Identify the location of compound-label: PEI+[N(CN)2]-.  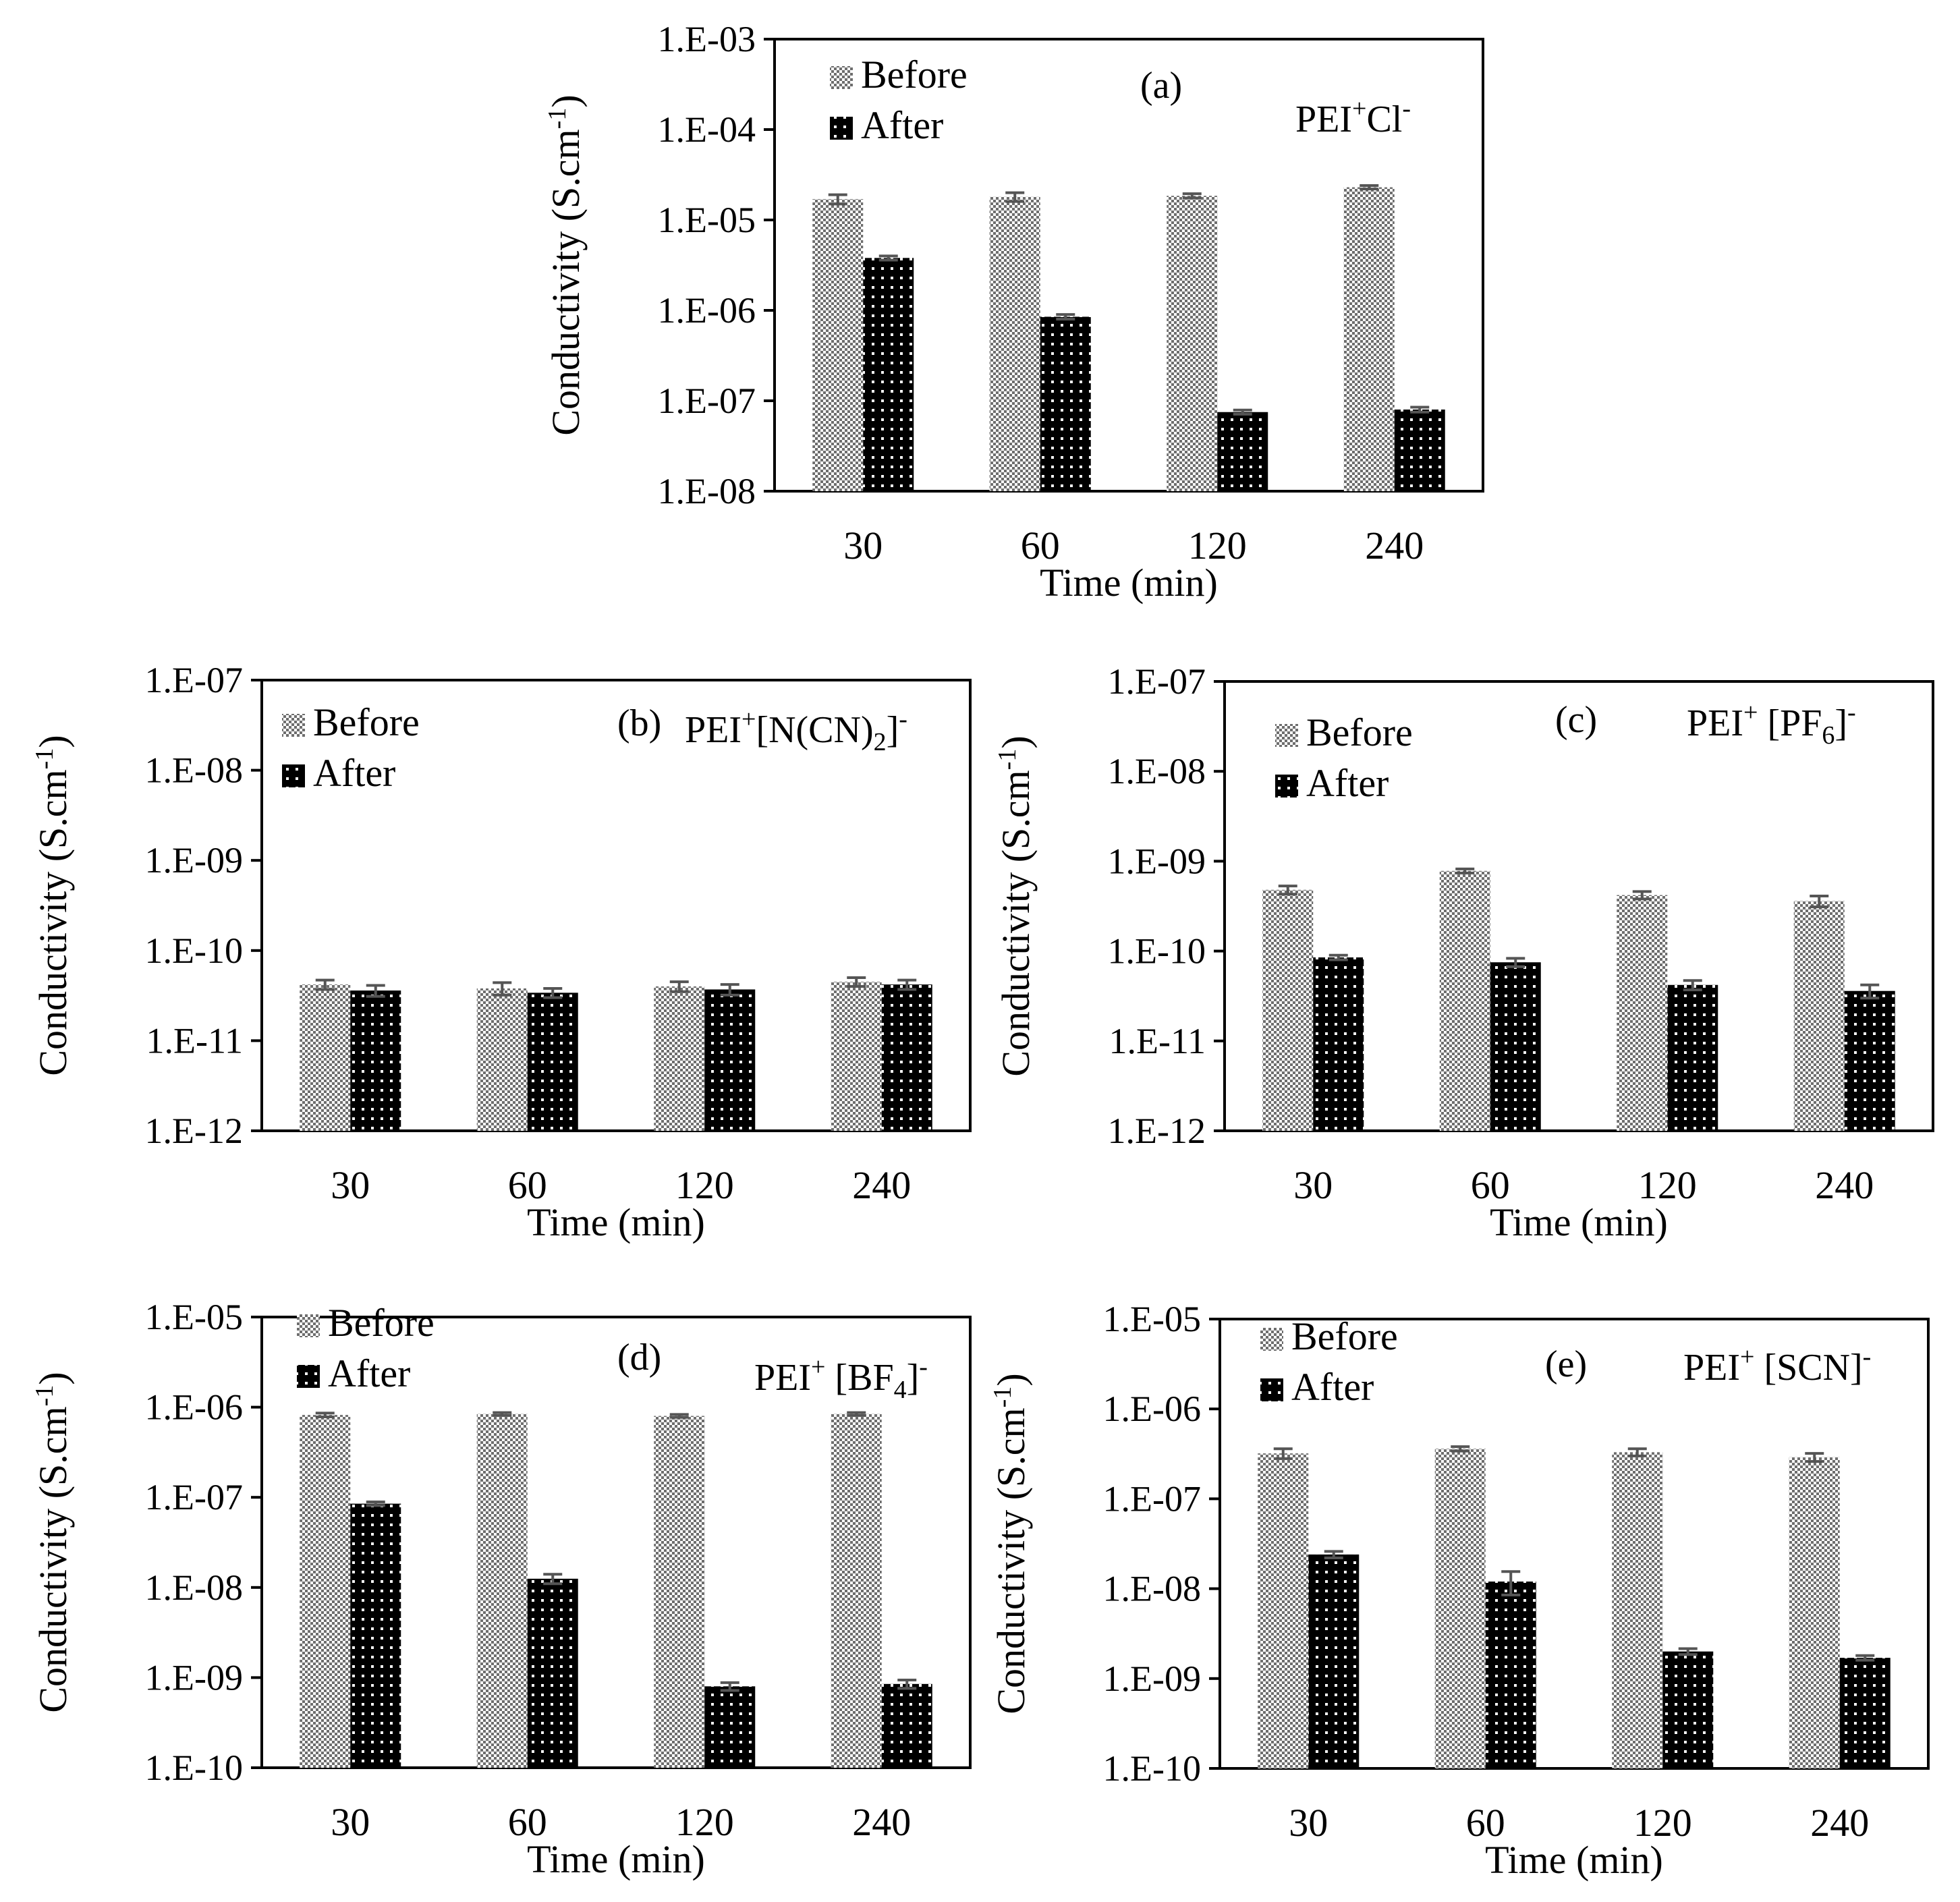
(796, 730).